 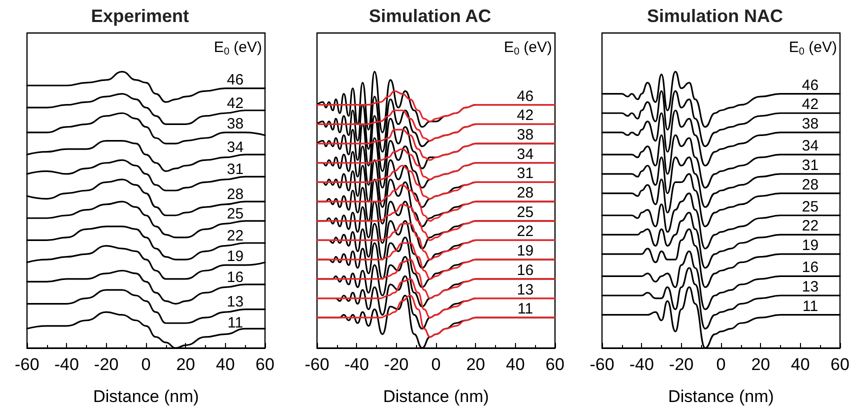 I want to click on chart-title: Simulation NAC, so click(x=715, y=16).